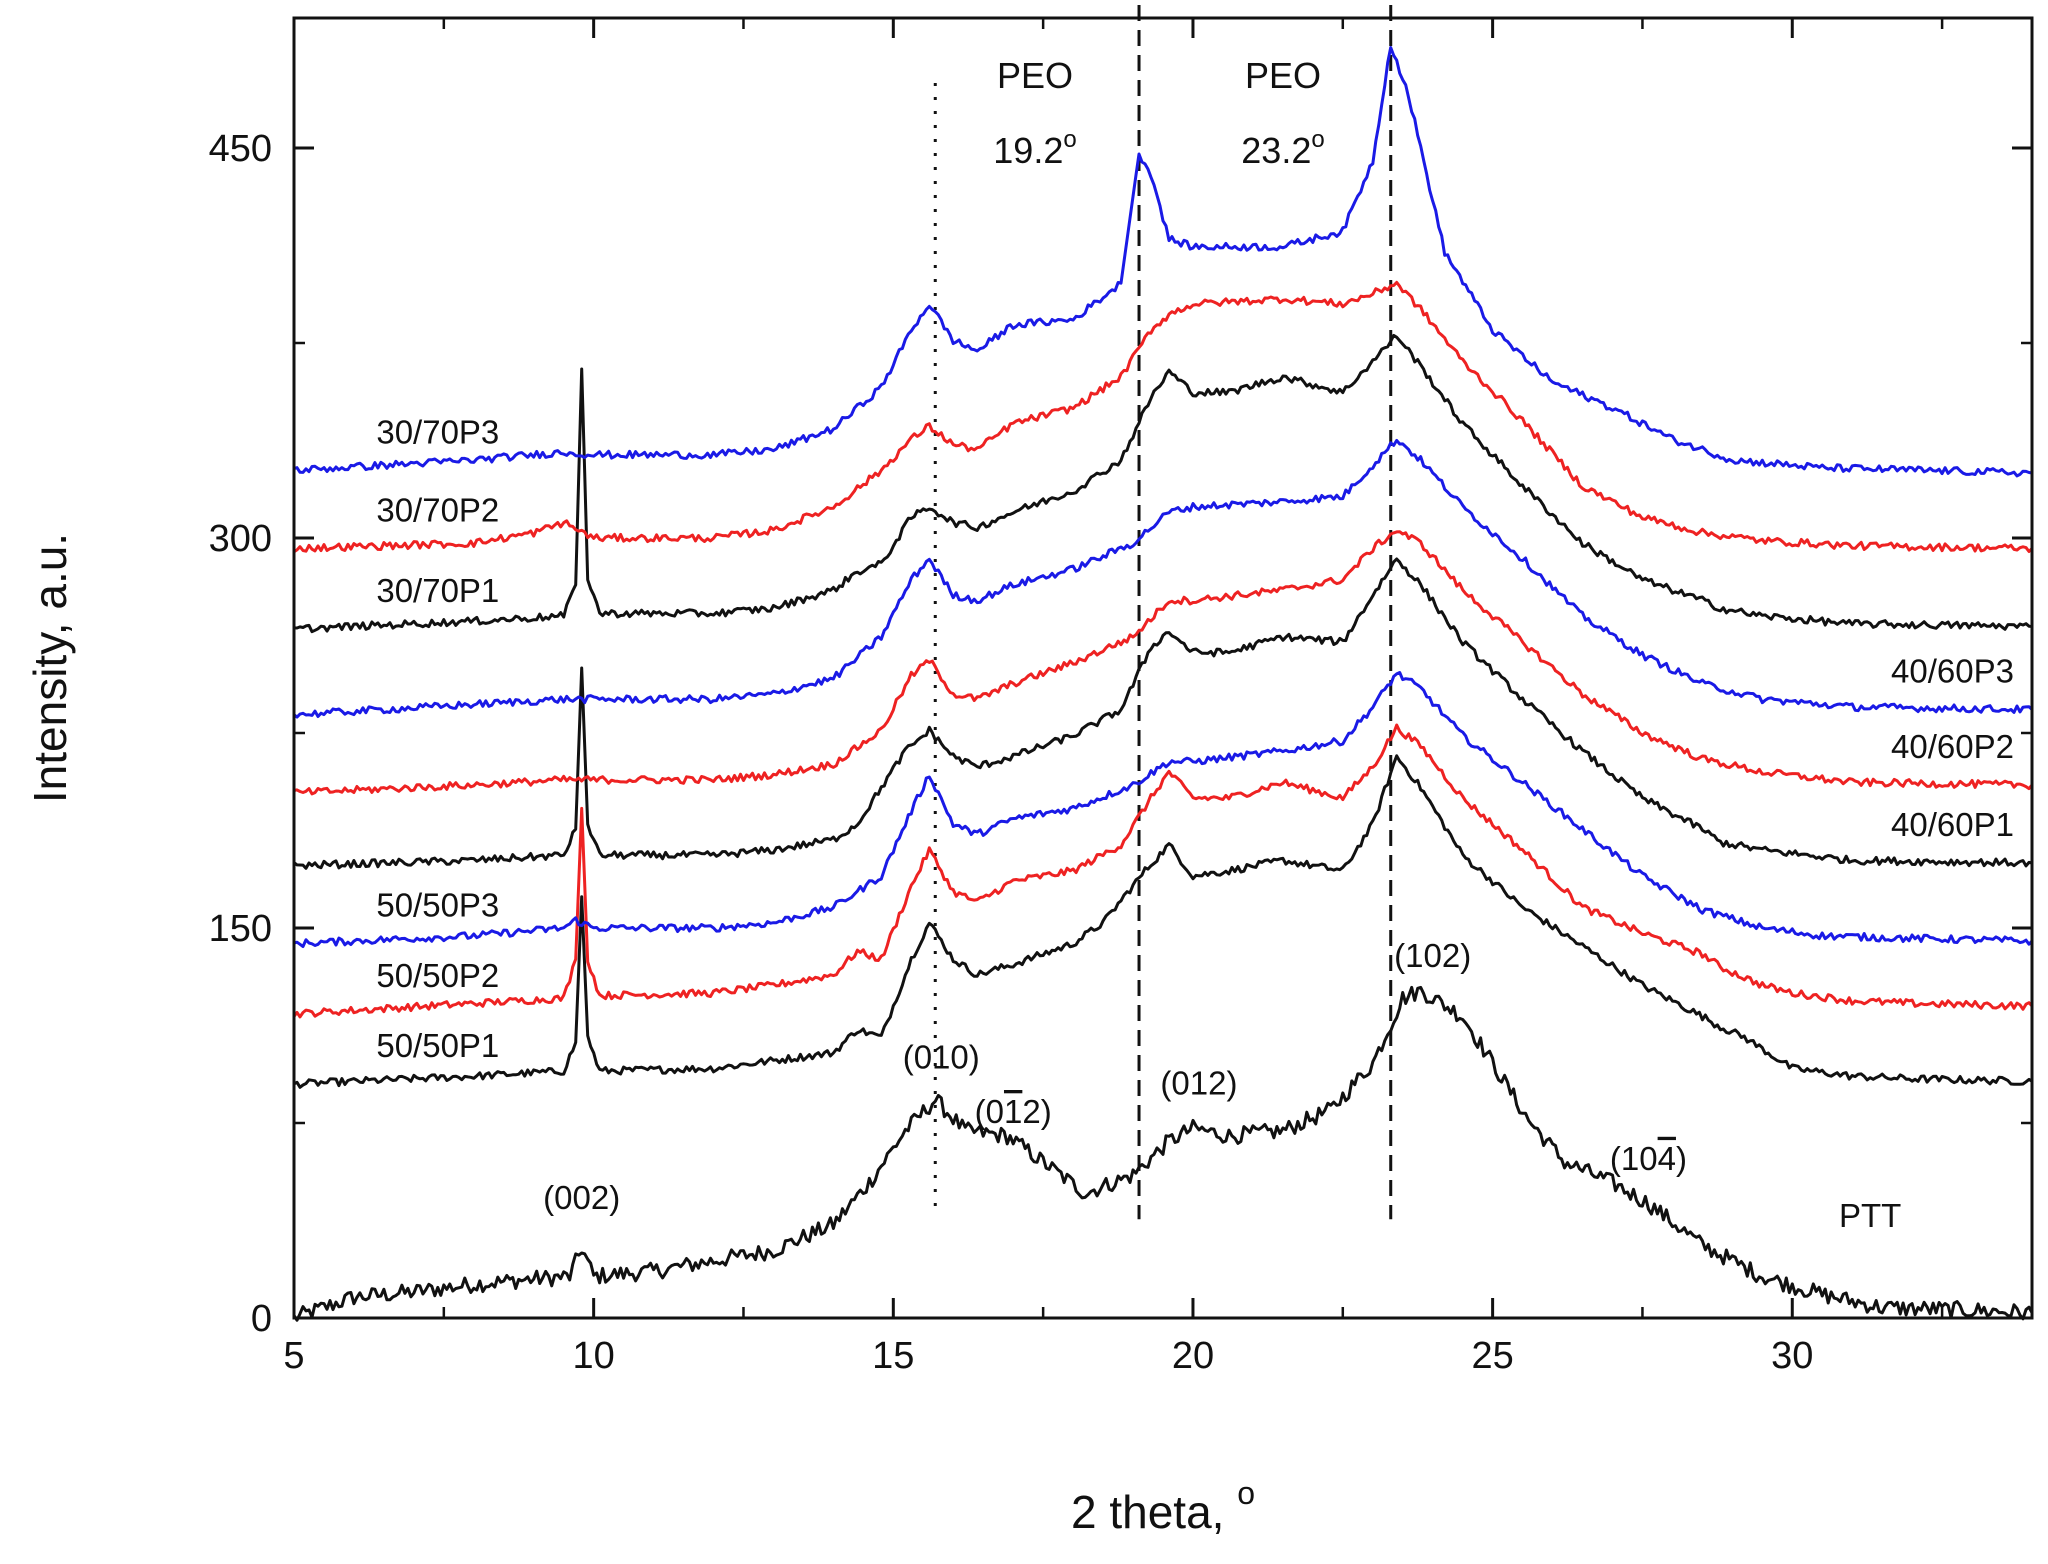 This screenshot has width=2048, height=1564. I want to click on x-tick-label-15: 15, so click(893, 1356).